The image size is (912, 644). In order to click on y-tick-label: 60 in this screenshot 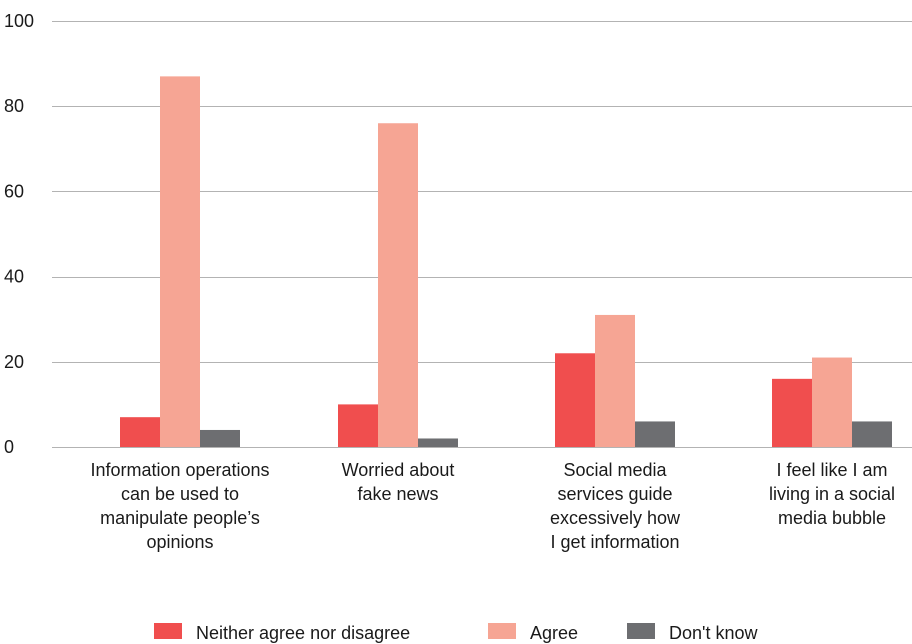, I will do `click(14, 191)`.